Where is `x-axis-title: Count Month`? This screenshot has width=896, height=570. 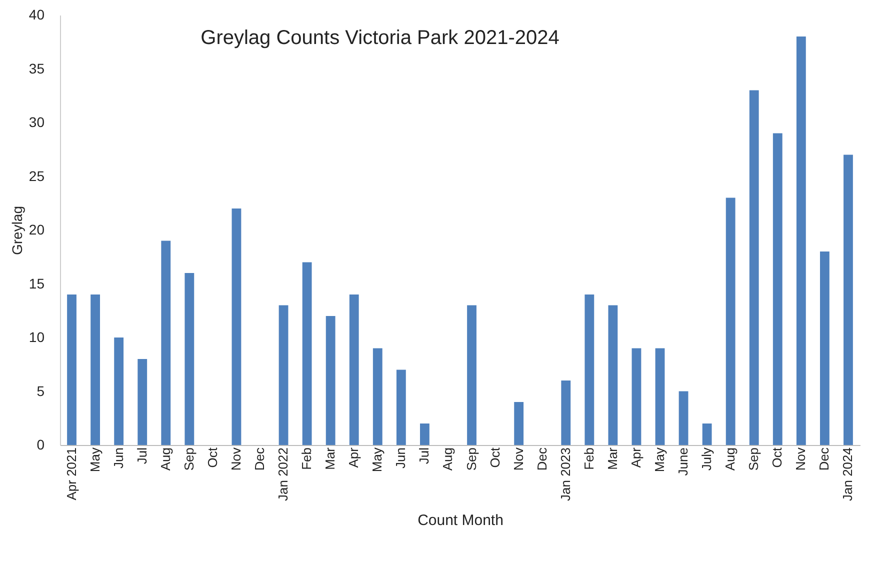
x-axis-title: Count Month is located at coordinates (461, 520).